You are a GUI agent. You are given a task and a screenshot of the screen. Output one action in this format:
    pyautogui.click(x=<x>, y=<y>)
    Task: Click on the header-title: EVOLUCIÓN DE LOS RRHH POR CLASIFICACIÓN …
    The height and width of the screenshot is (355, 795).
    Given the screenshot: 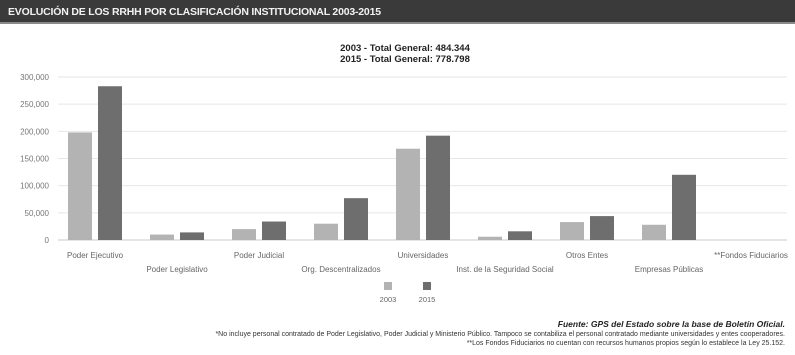 What is the action you would take?
    pyautogui.click(x=194, y=12)
    